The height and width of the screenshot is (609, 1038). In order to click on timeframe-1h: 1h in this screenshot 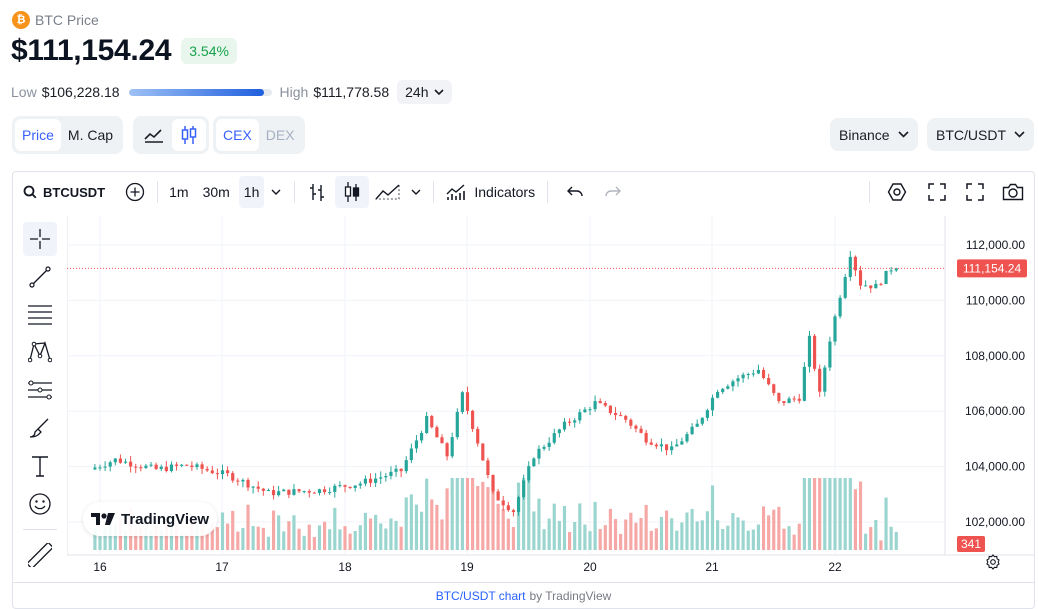, I will do `click(251, 192)`.